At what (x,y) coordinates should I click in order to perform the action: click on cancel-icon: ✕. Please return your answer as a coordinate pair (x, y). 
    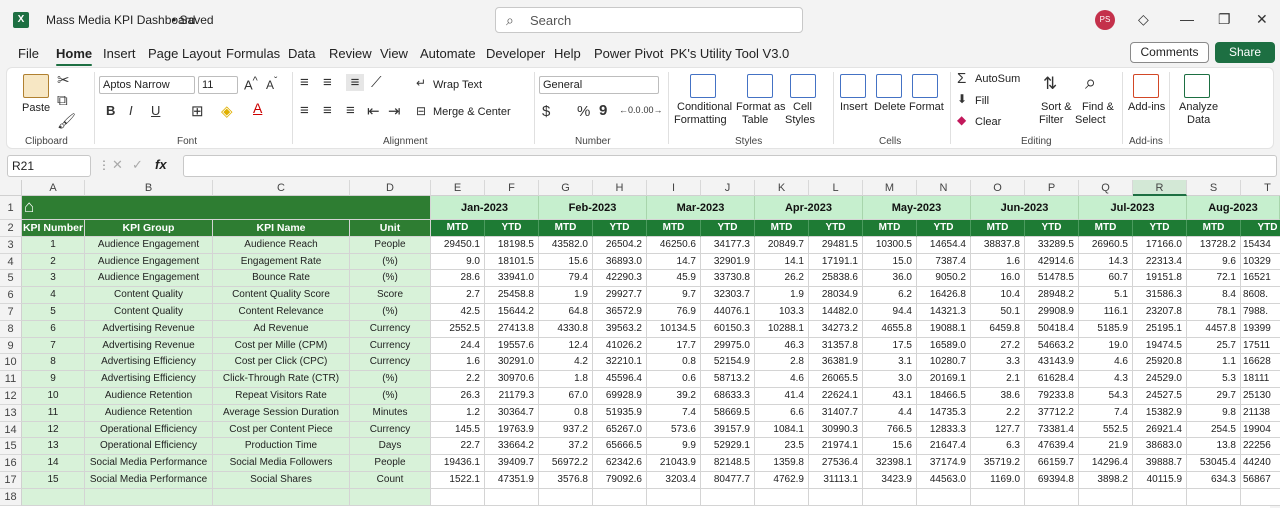
    Looking at the image, I should click on (117, 164).